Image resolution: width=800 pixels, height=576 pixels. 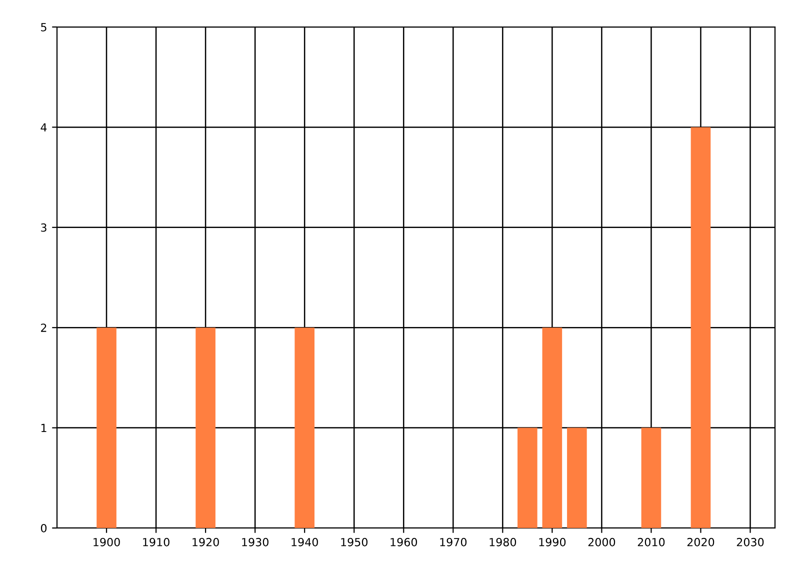 What do you see at coordinates (43, 528) in the screenshot?
I see `y-tick-label: 0` at bounding box center [43, 528].